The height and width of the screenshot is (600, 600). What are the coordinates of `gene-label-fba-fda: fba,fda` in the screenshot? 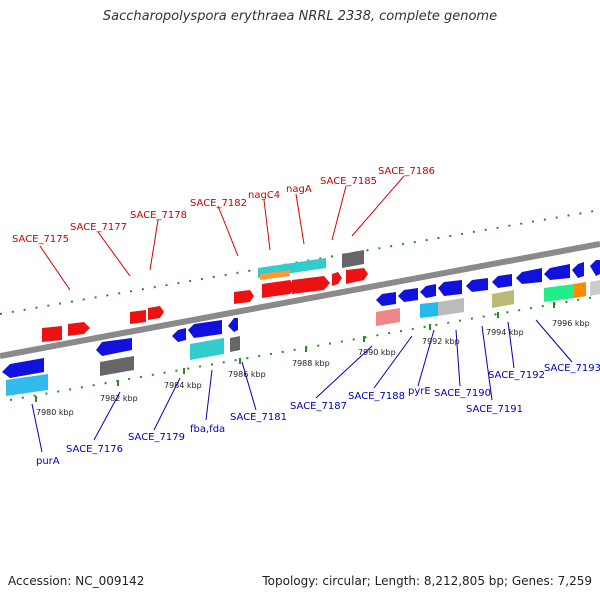 It's located at (207, 429).